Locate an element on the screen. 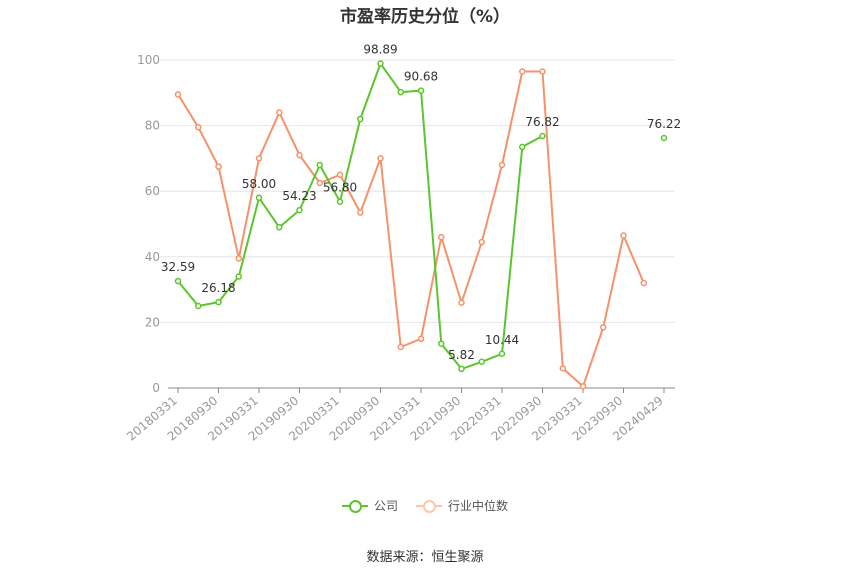  y-tick-label: 60 is located at coordinates (152, 191).